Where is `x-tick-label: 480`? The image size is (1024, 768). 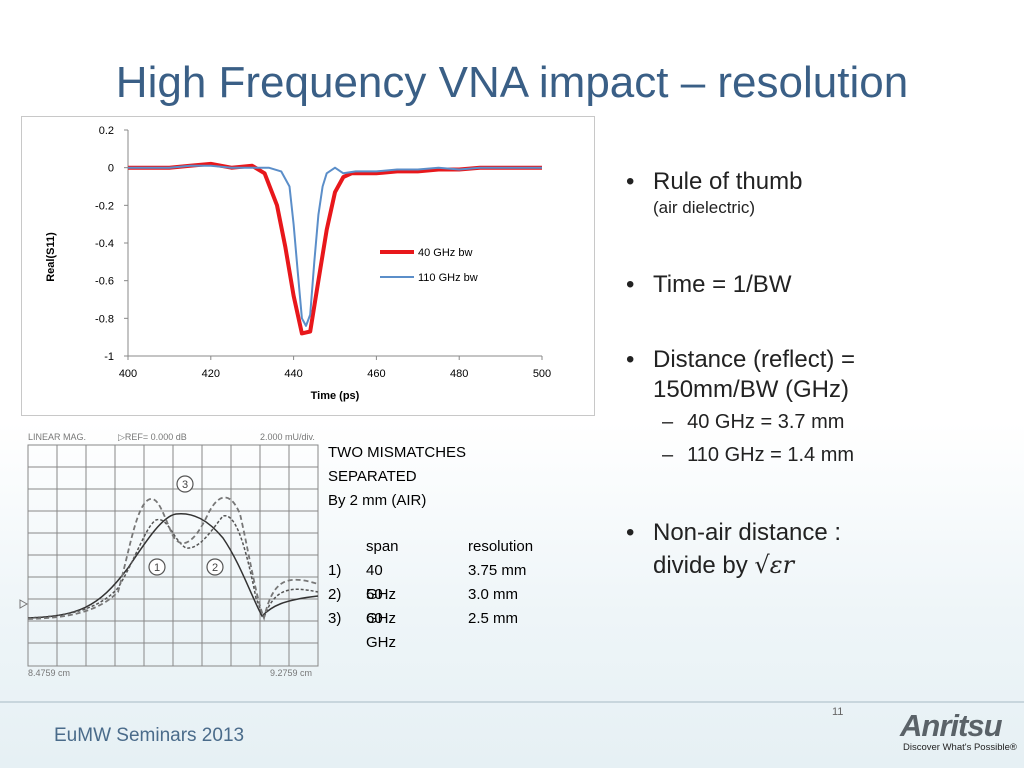 x-tick-label: 480 is located at coordinates (459, 374).